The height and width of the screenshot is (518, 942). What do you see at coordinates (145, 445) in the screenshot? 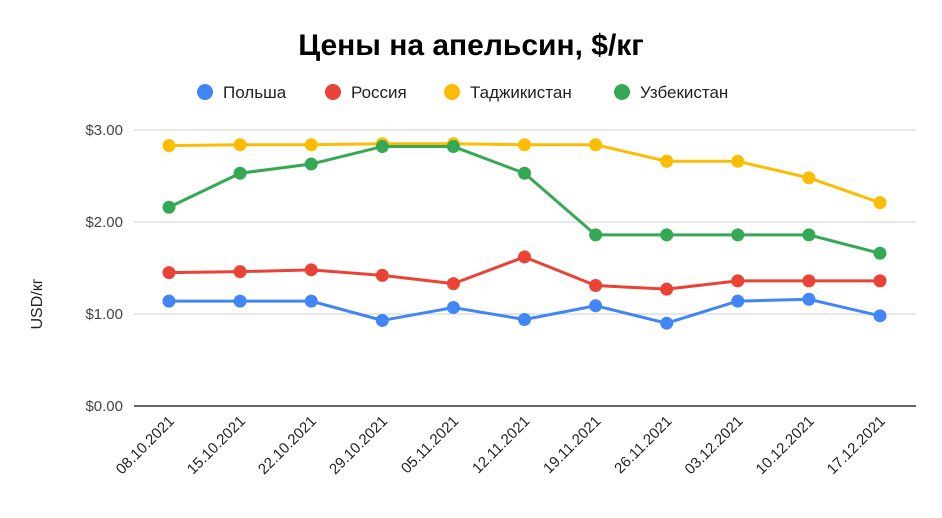
I see `x-tick-label: 08.10.2021` at bounding box center [145, 445].